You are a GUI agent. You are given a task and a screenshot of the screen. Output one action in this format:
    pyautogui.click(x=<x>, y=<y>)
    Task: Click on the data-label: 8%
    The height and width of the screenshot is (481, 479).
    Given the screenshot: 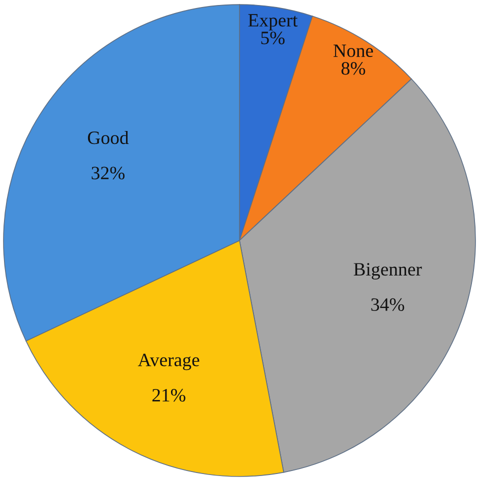 What is the action you would take?
    pyautogui.click(x=354, y=68)
    